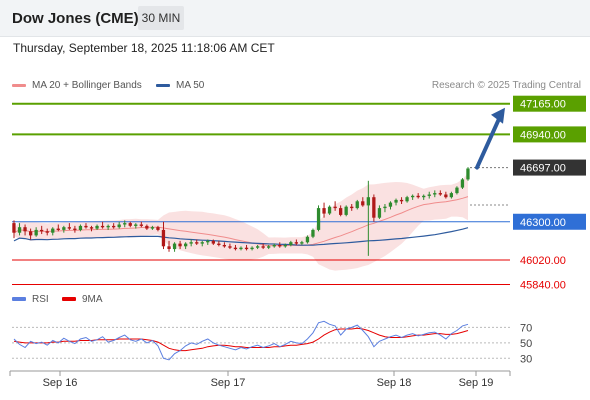 Image resolution: width=590 pixels, height=400 pixels. What do you see at coordinates (543, 169) in the screenshot?
I see `last-price-label: 46697.00` at bounding box center [543, 169].